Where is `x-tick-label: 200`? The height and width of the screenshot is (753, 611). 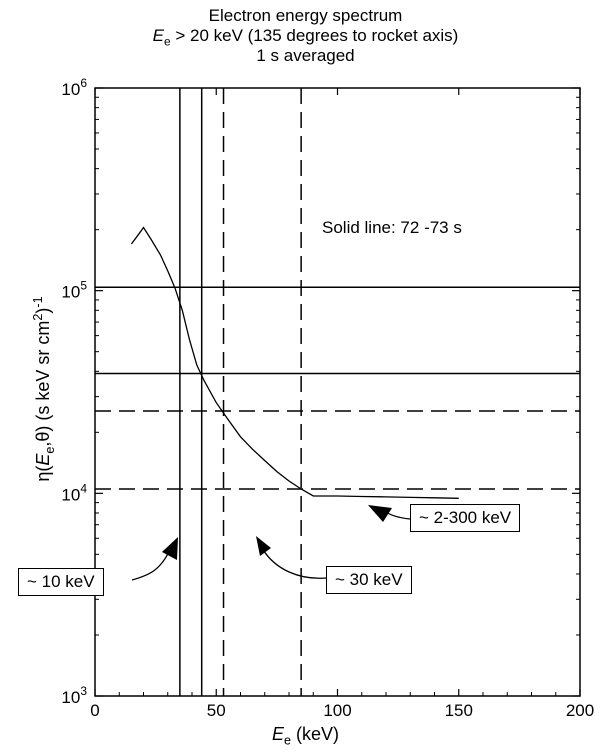 x-tick-label: 200 is located at coordinates (580, 710).